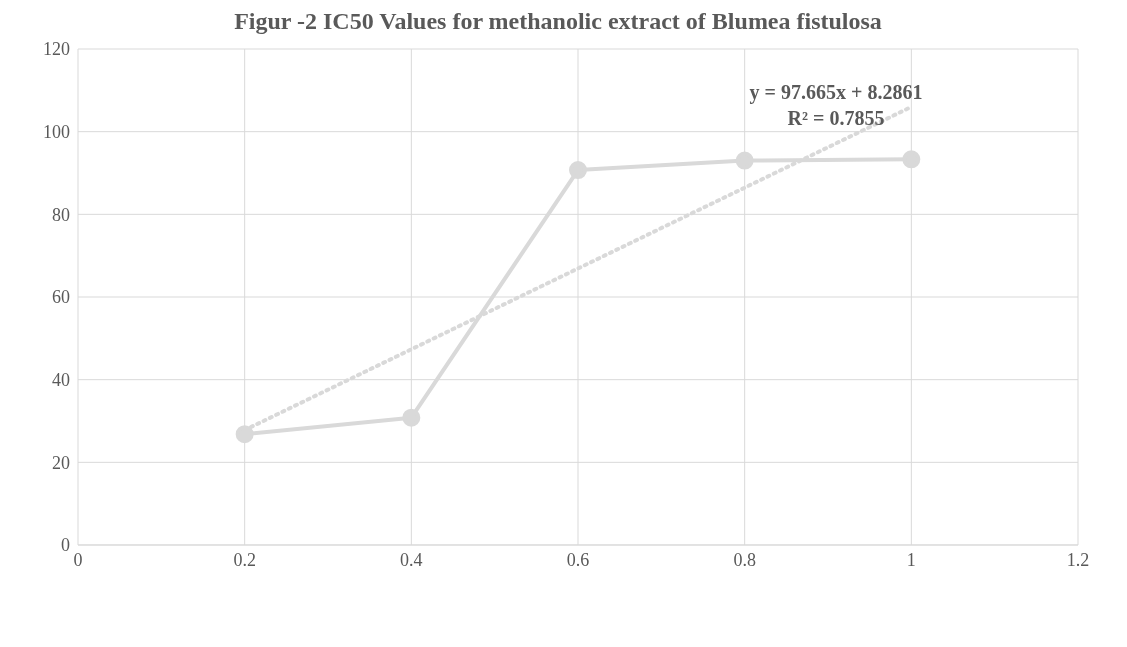 This screenshot has width=1127, height=647. What do you see at coordinates (744, 559) in the screenshot?
I see `x-tick-label: 0.8` at bounding box center [744, 559].